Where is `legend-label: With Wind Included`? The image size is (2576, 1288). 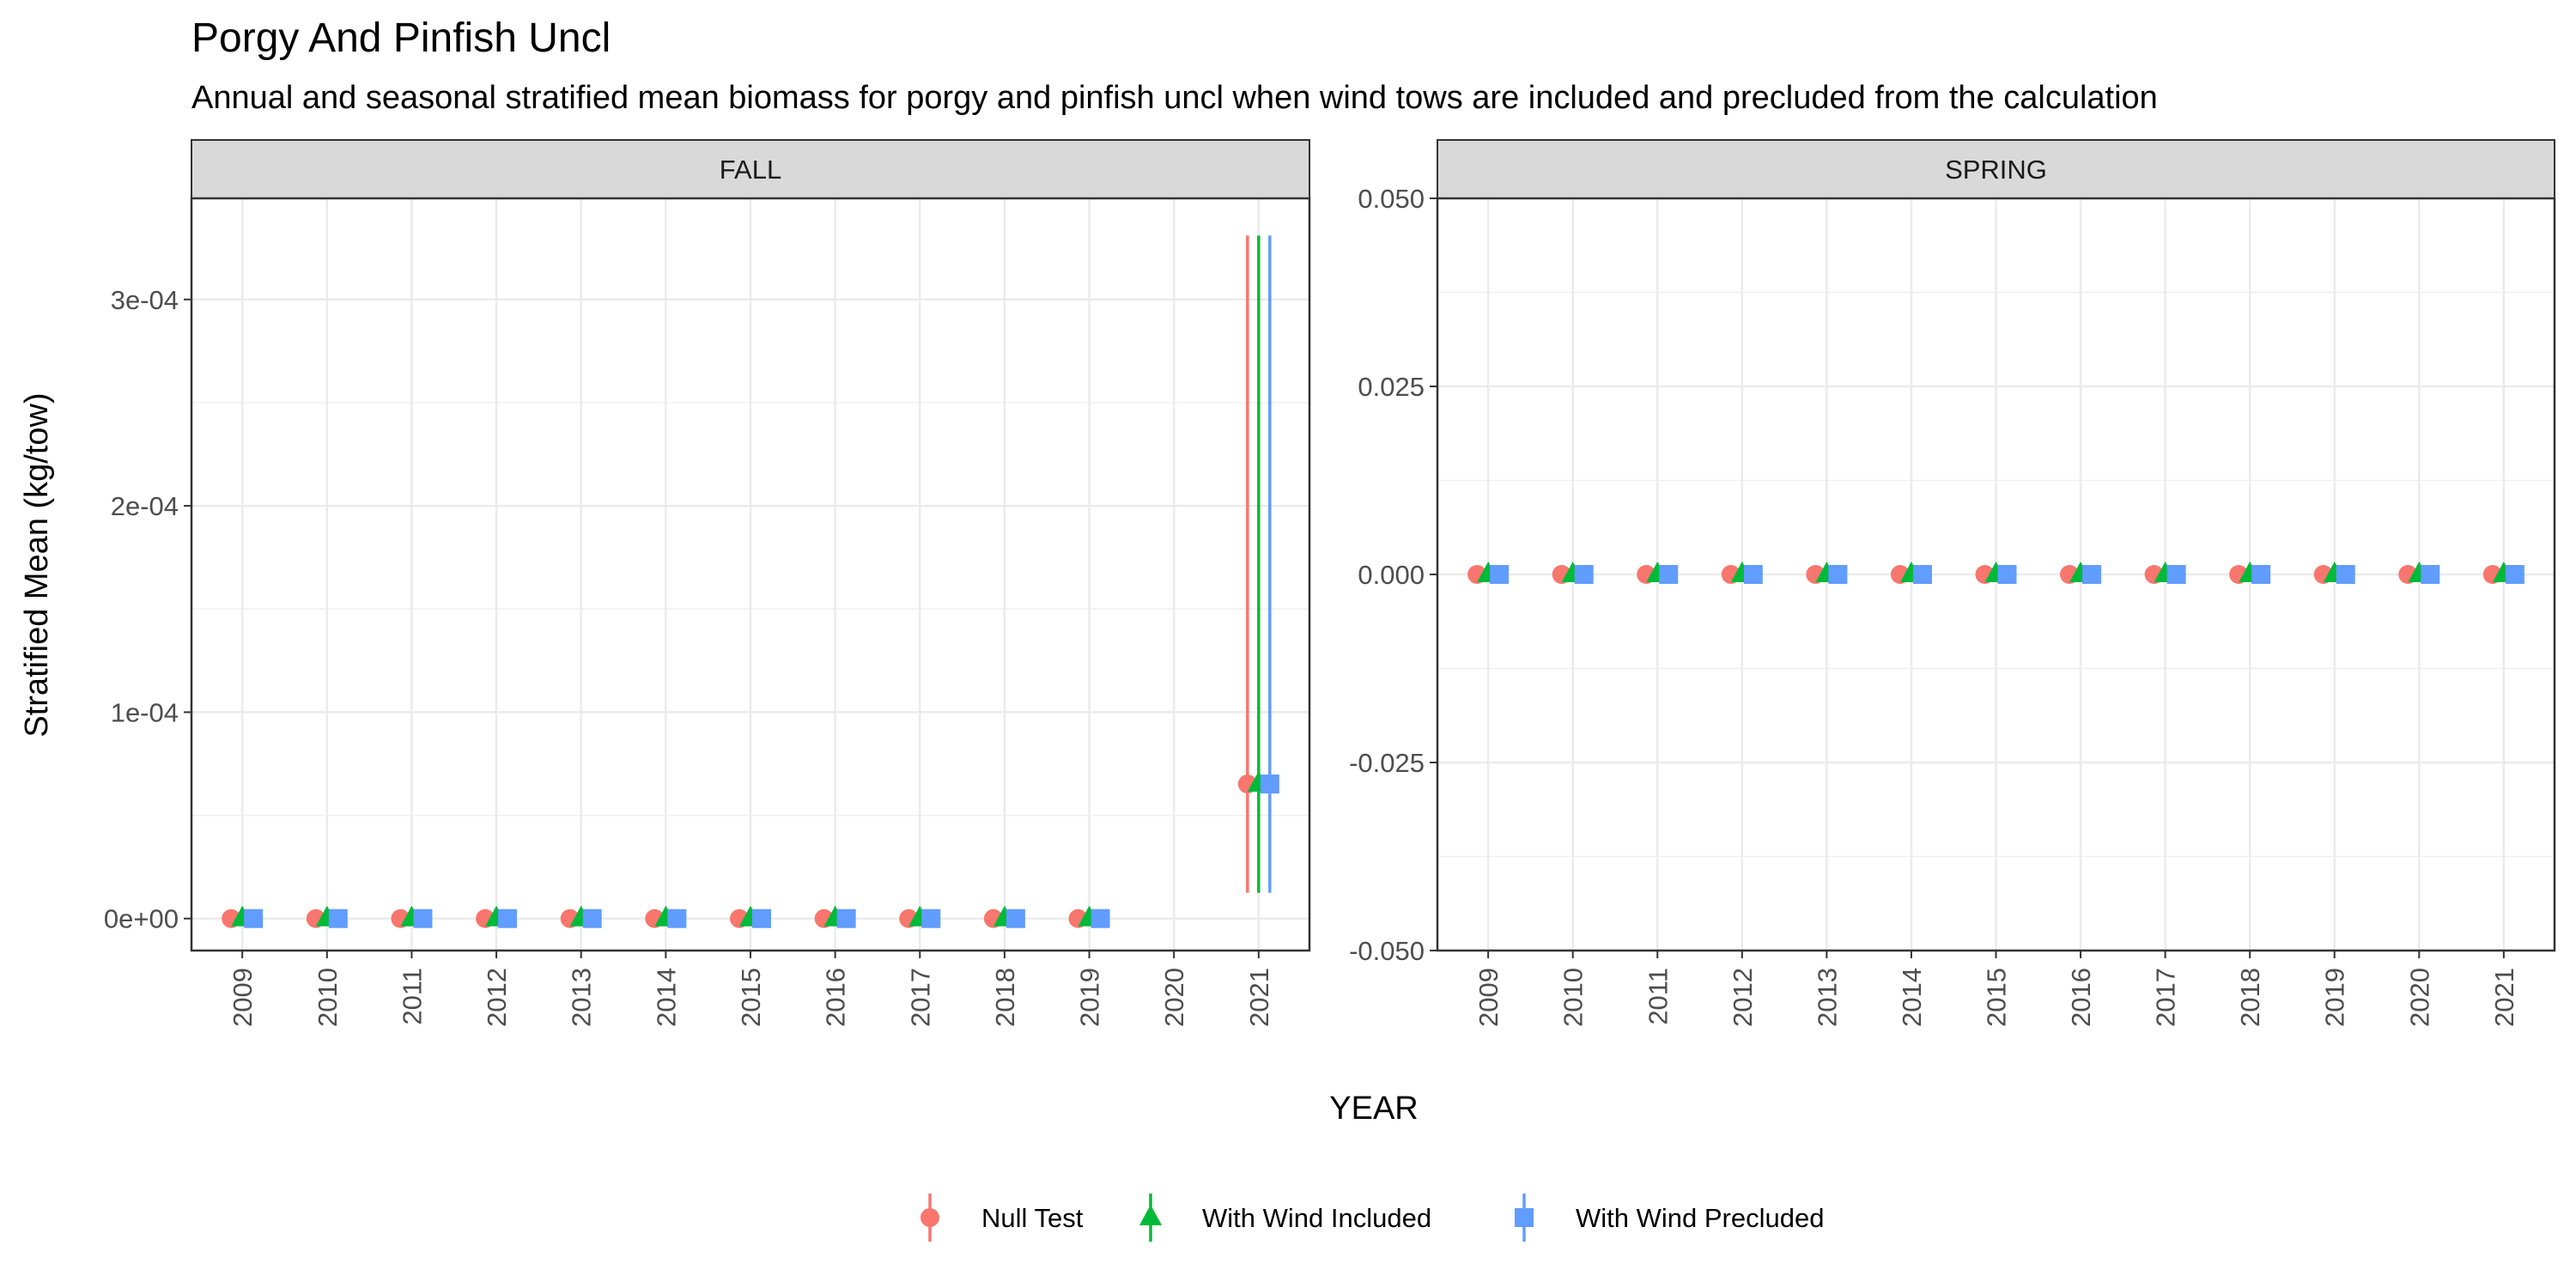 legend-label: With Wind Included is located at coordinates (1316, 1218).